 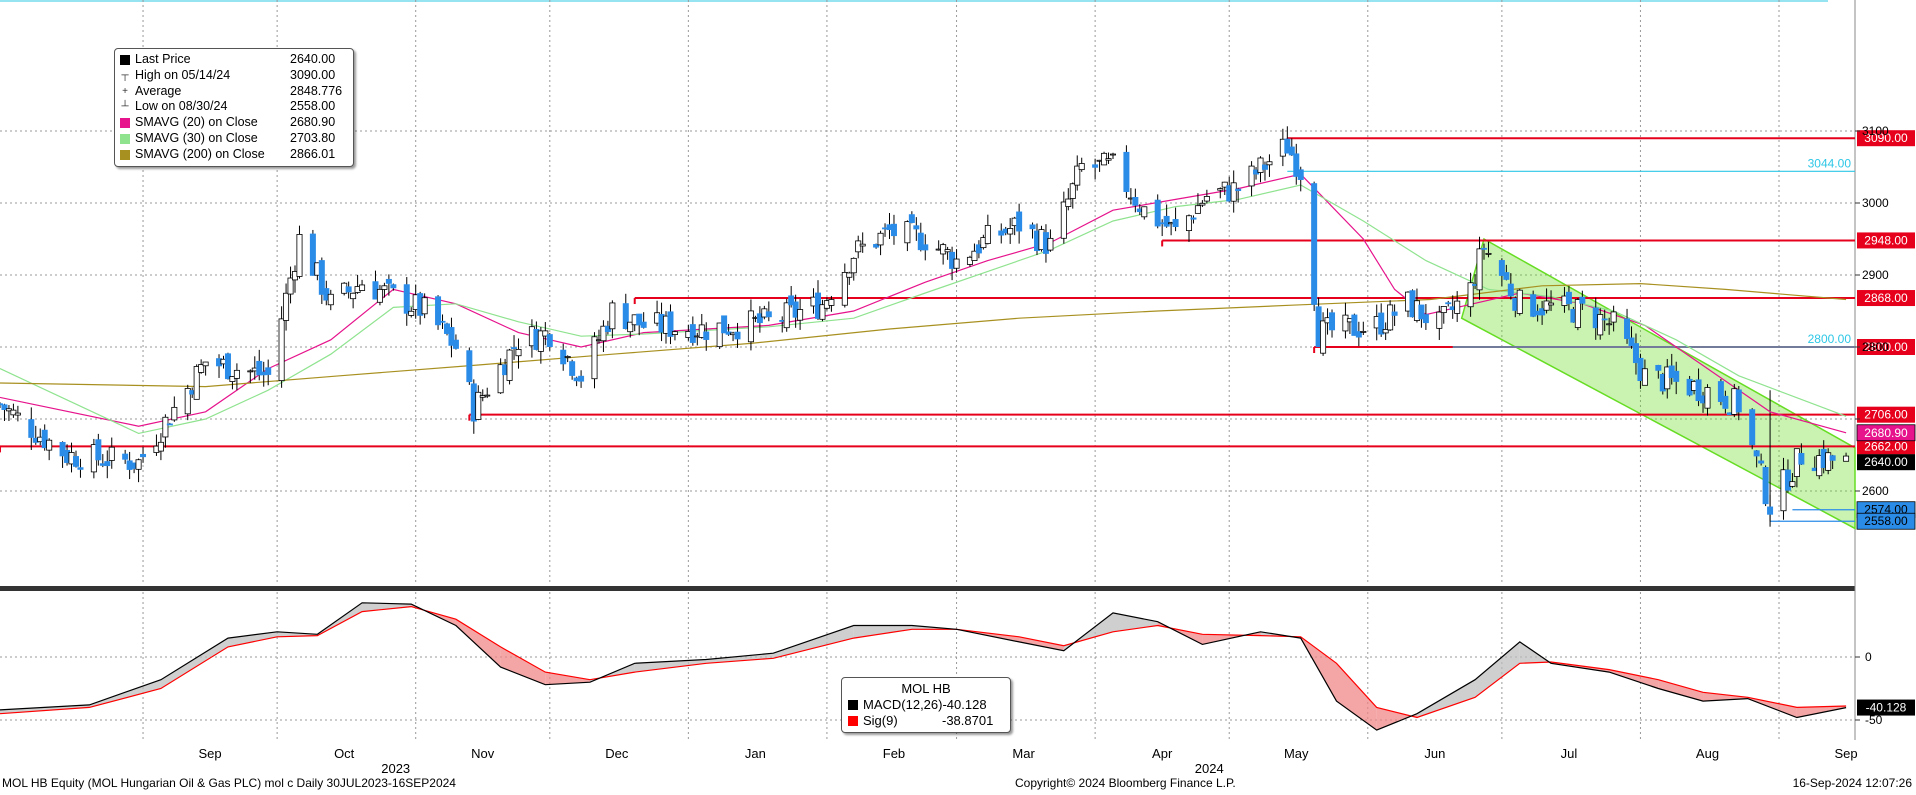 I want to click on legend-row-last-price: Last Price 2640.00, so click(x=234, y=60).